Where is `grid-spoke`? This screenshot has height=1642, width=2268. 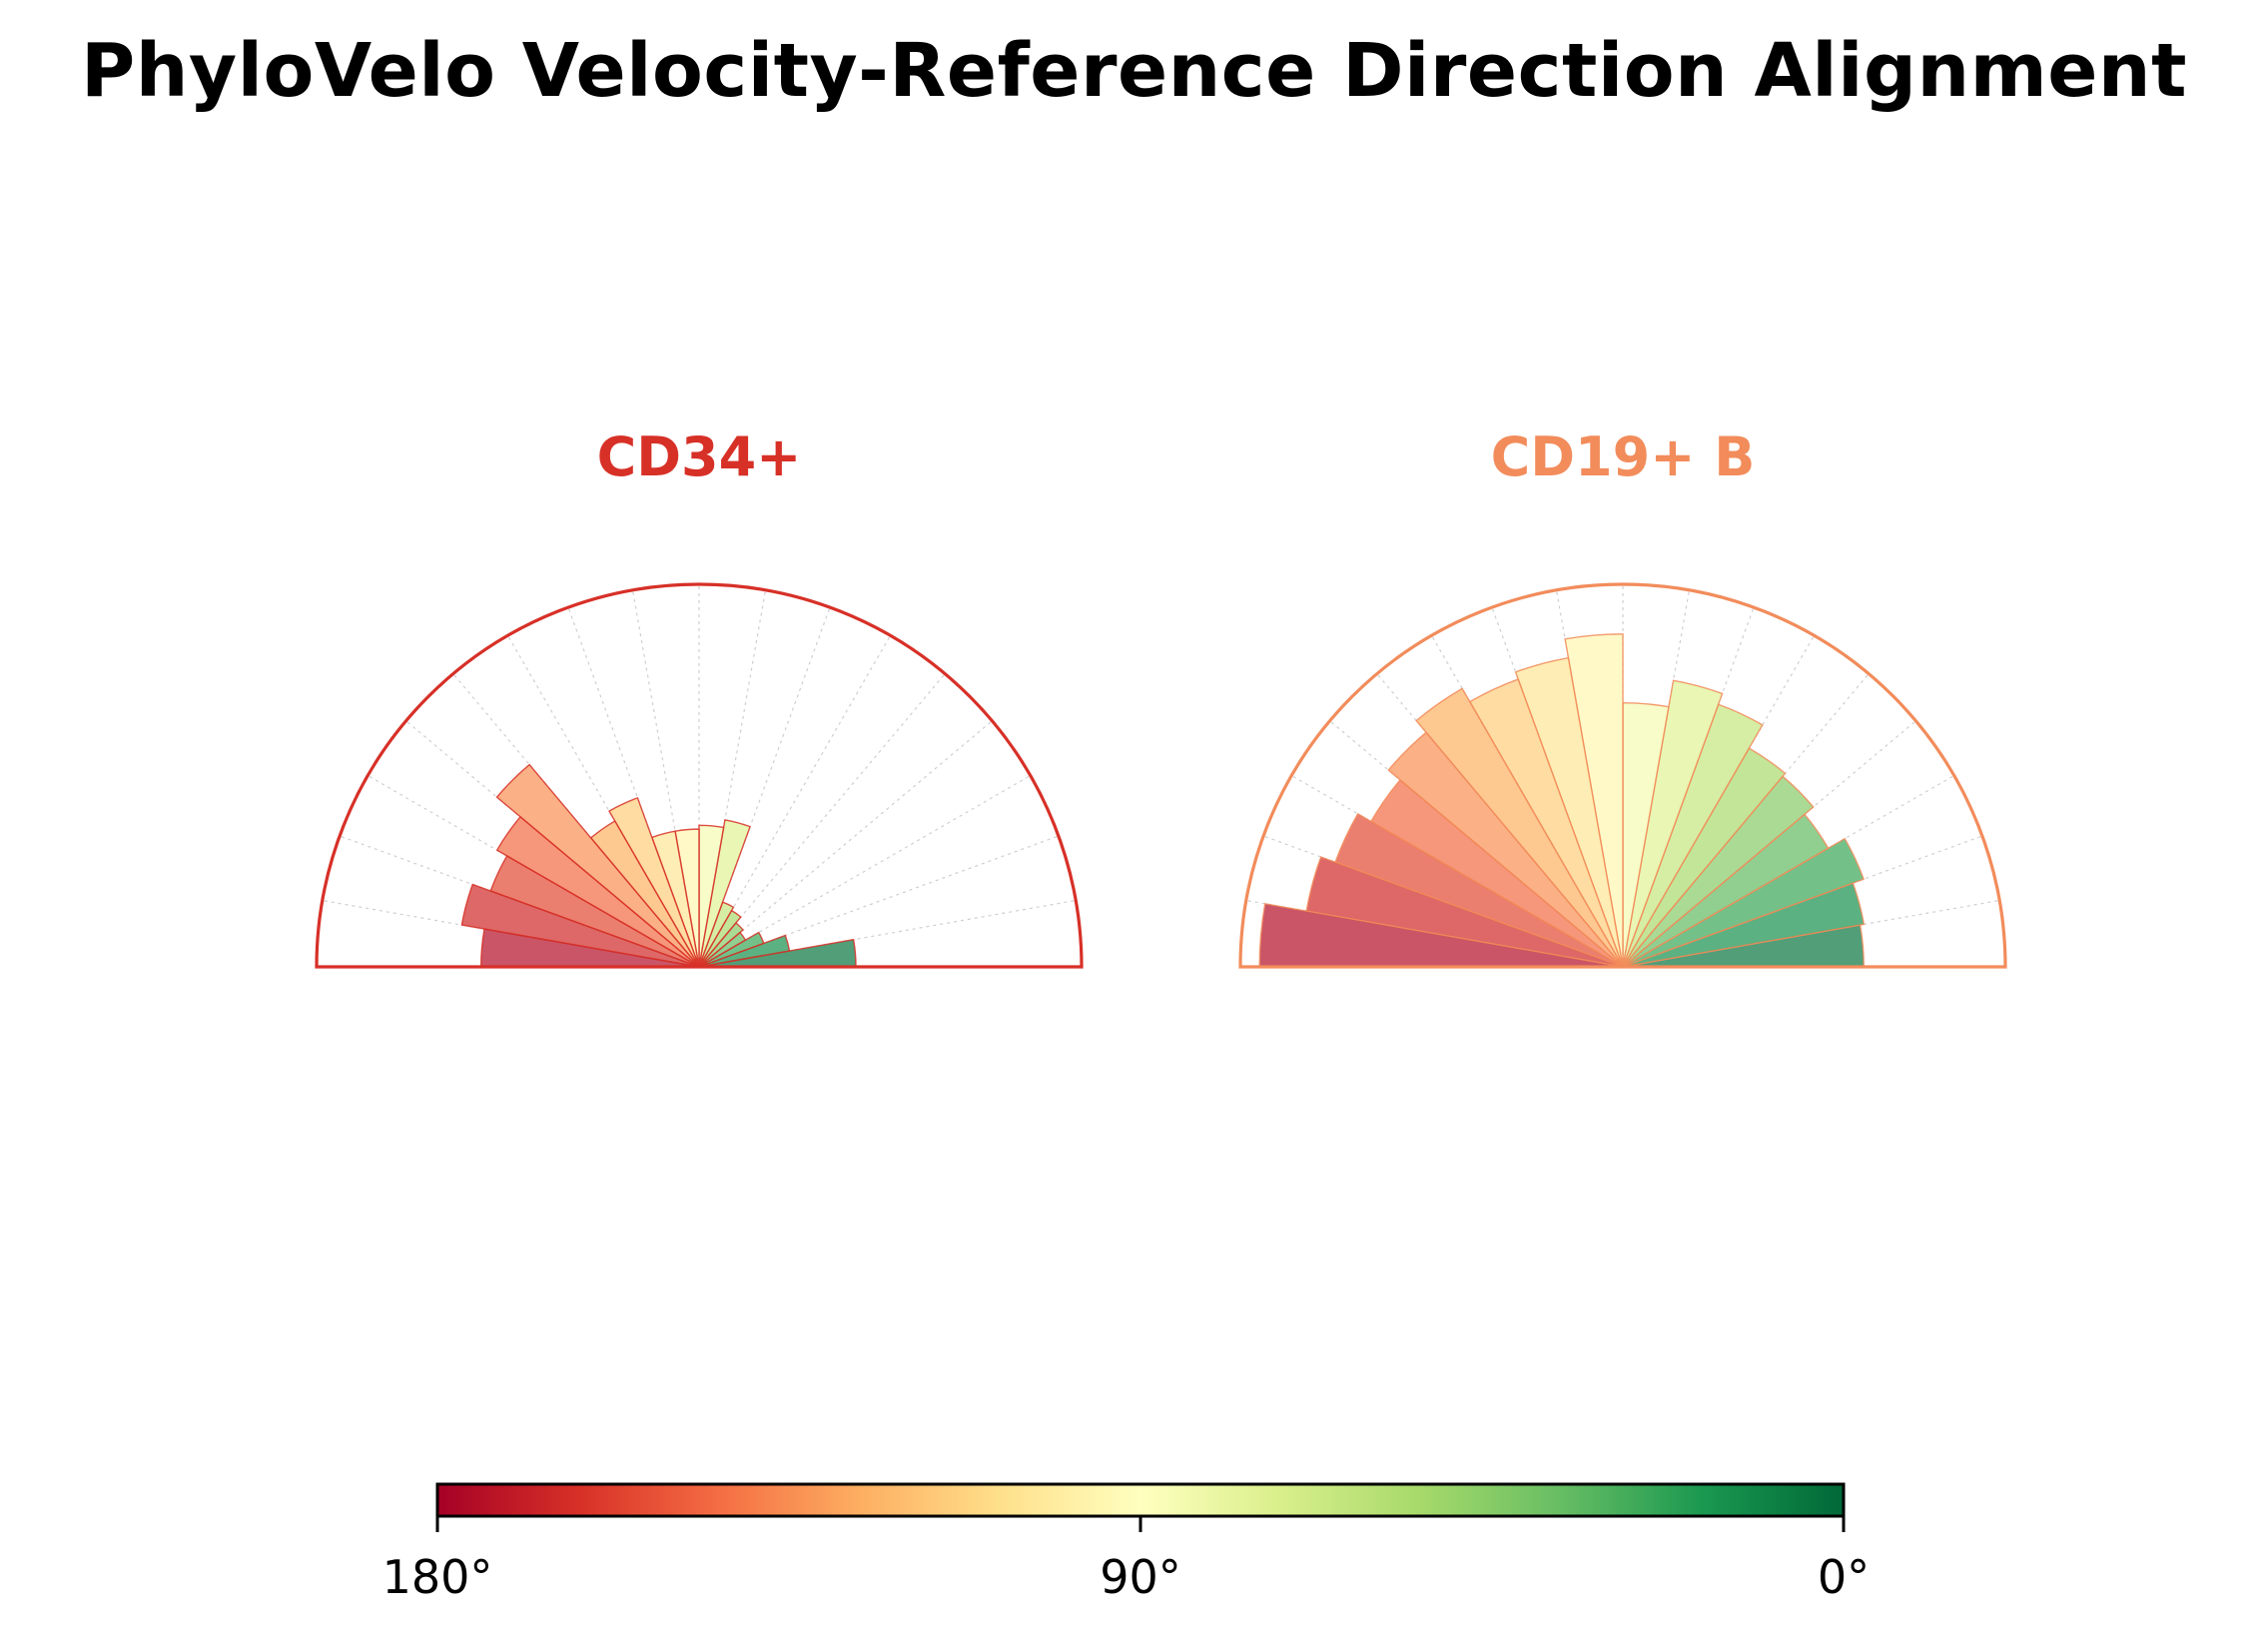
grid-spoke is located at coordinates (846, 844).